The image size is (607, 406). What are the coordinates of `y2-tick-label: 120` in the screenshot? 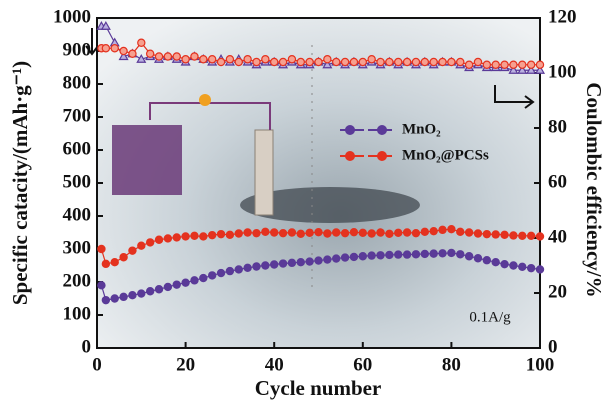 It's located at (562, 16).